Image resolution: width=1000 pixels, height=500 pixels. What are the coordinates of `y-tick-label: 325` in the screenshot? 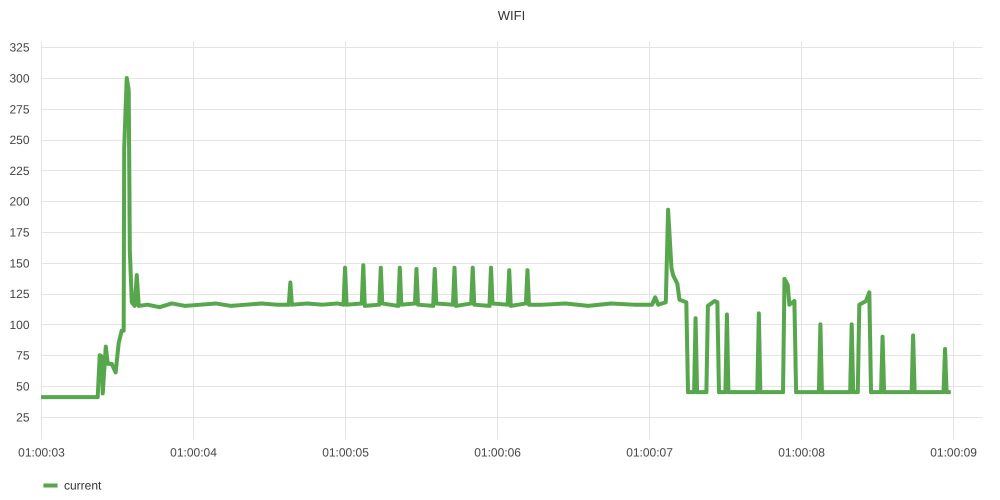 It's located at (19, 47).